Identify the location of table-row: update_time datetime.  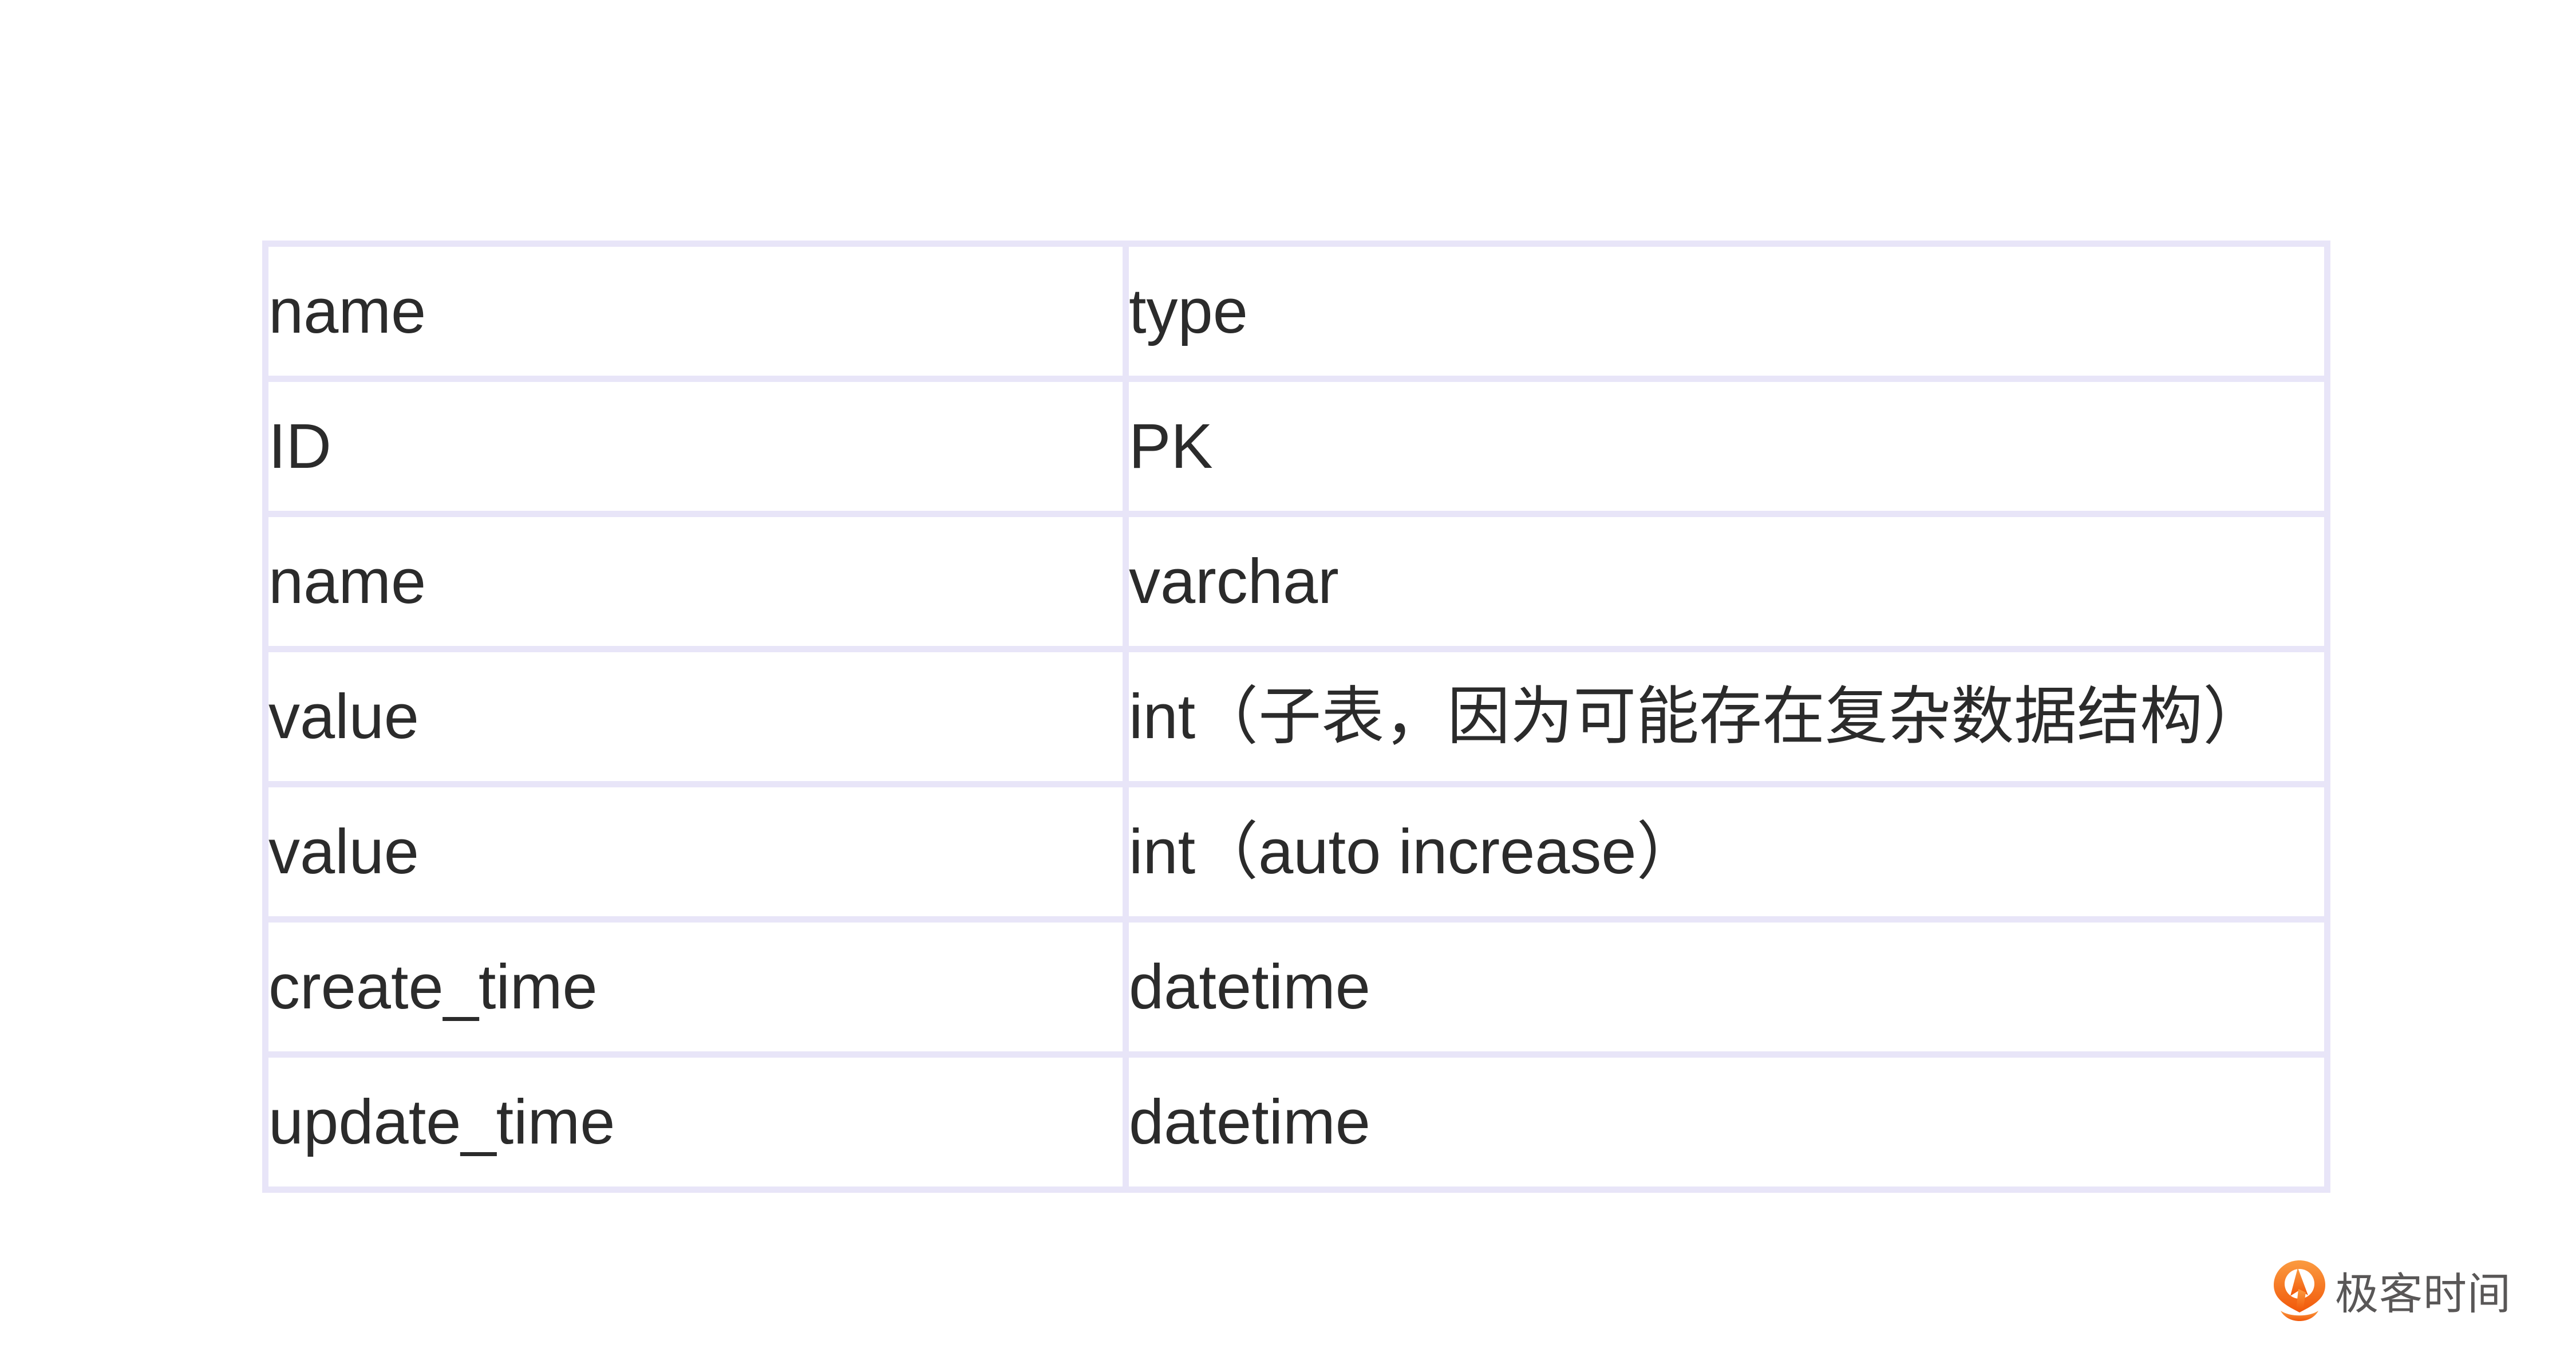
(1296, 1122).